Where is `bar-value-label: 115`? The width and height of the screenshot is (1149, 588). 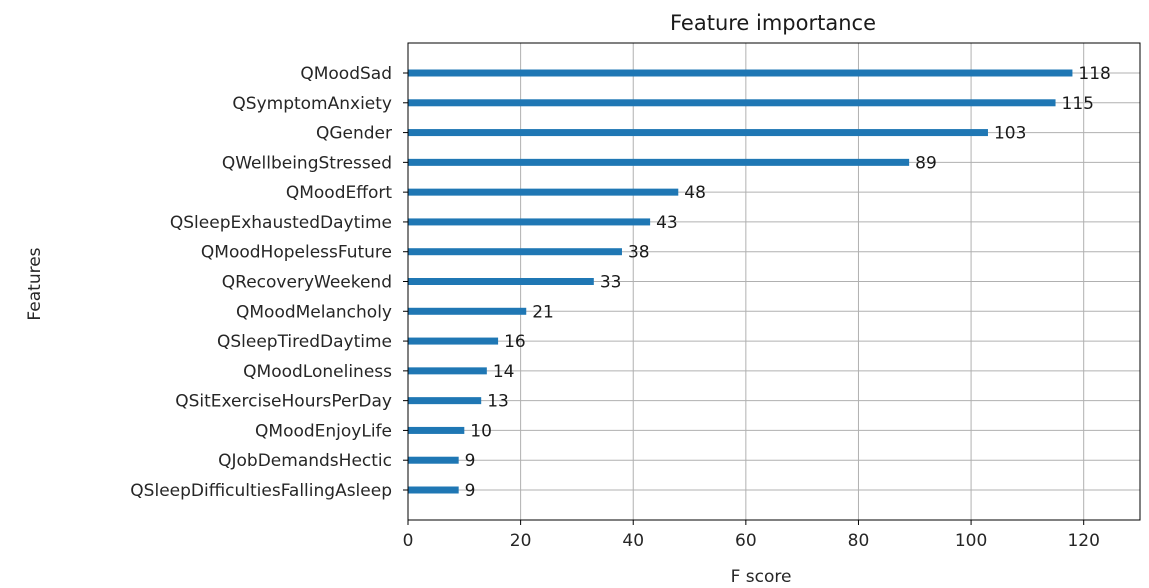 bar-value-label: 115 is located at coordinates (1078, 104).